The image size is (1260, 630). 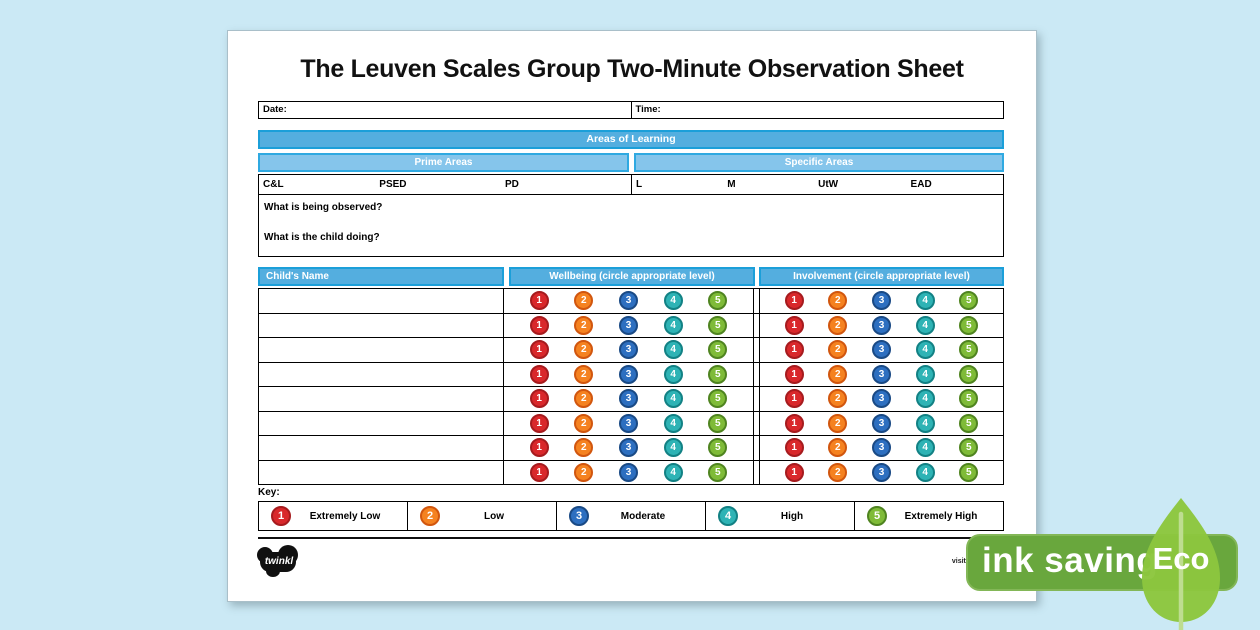 I want to click on specific-areas-header: Specific Areas, so click(x=819, y=162).